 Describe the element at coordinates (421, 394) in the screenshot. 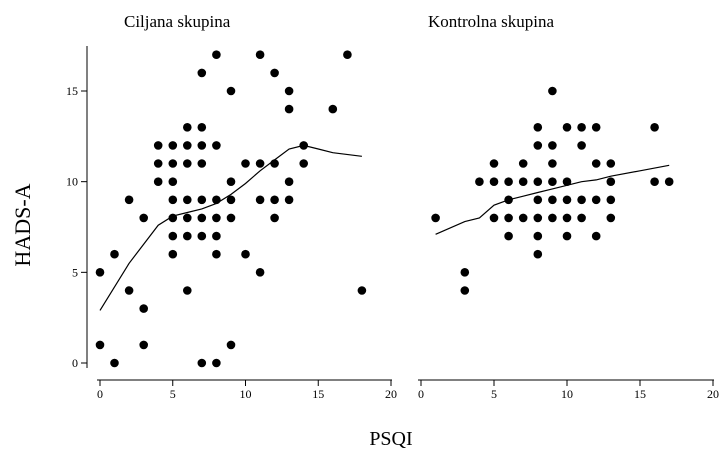

I see `x-tick-label: 0` at that location.